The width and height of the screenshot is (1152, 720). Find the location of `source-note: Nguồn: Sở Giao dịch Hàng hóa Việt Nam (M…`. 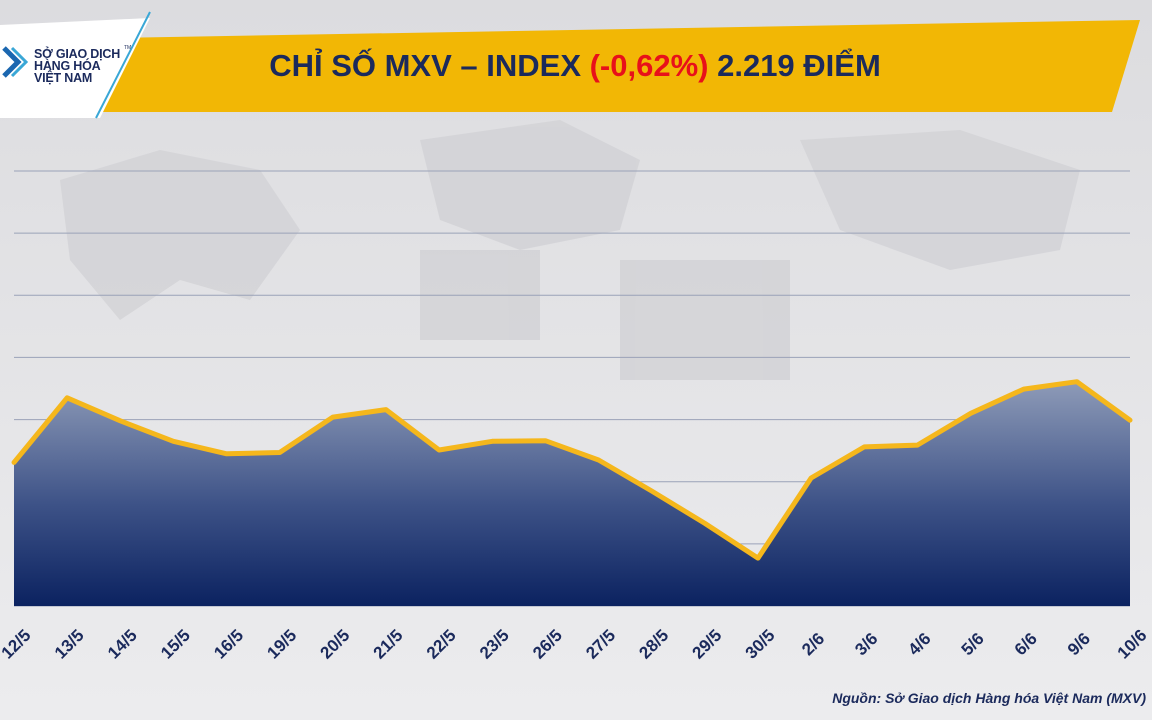

source-note: Nguồn: Sở Giao dịch Hàng hóa Việt Nam (M… is located at coordinates (989, 698).